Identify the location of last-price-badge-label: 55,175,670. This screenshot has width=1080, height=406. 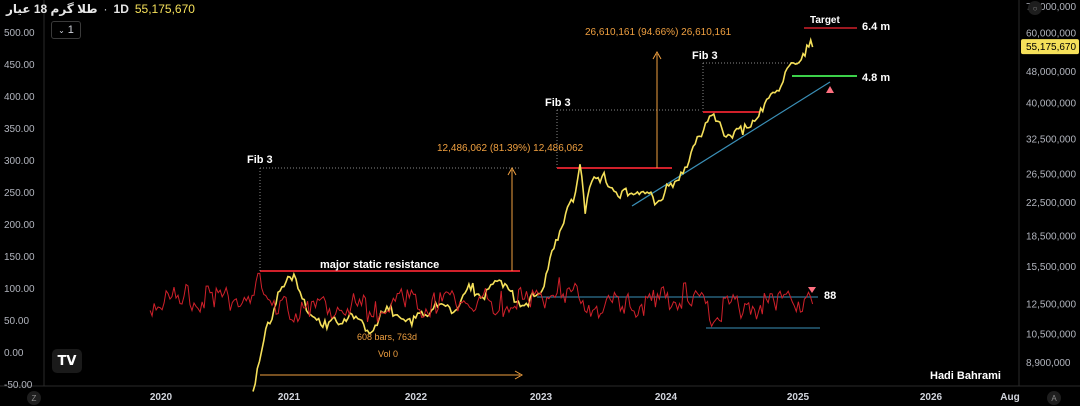
(1051, 47).